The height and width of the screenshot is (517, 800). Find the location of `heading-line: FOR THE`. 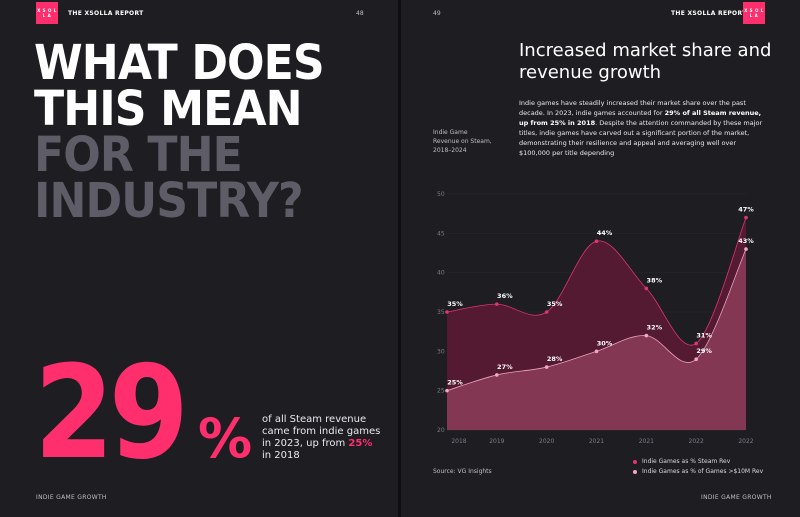

heading-line: FOR THE is located at coordinates (138, 155).